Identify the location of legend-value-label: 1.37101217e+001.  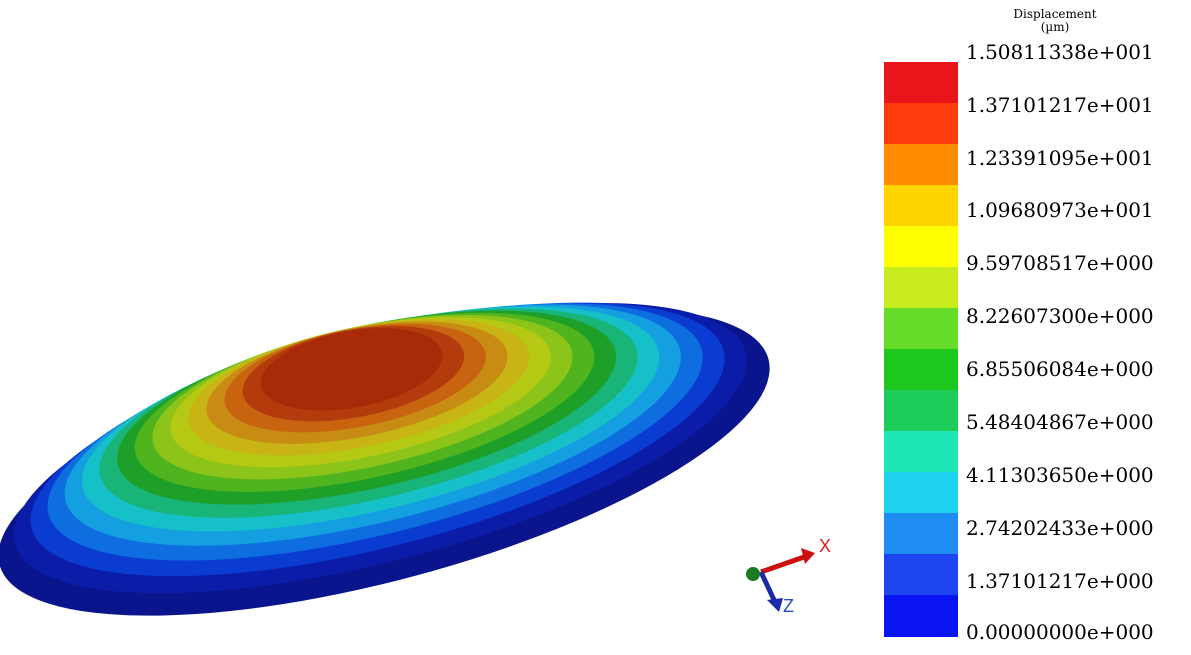
(1060, 105).